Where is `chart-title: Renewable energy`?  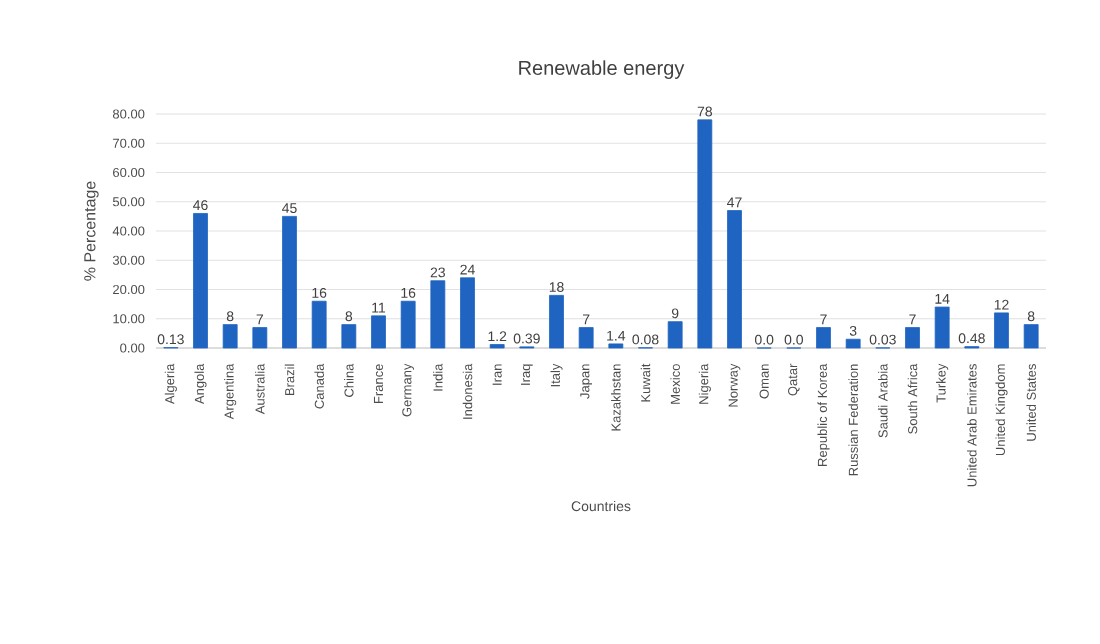
chart-title: Renewable energy is located at coordinates (602, 69).